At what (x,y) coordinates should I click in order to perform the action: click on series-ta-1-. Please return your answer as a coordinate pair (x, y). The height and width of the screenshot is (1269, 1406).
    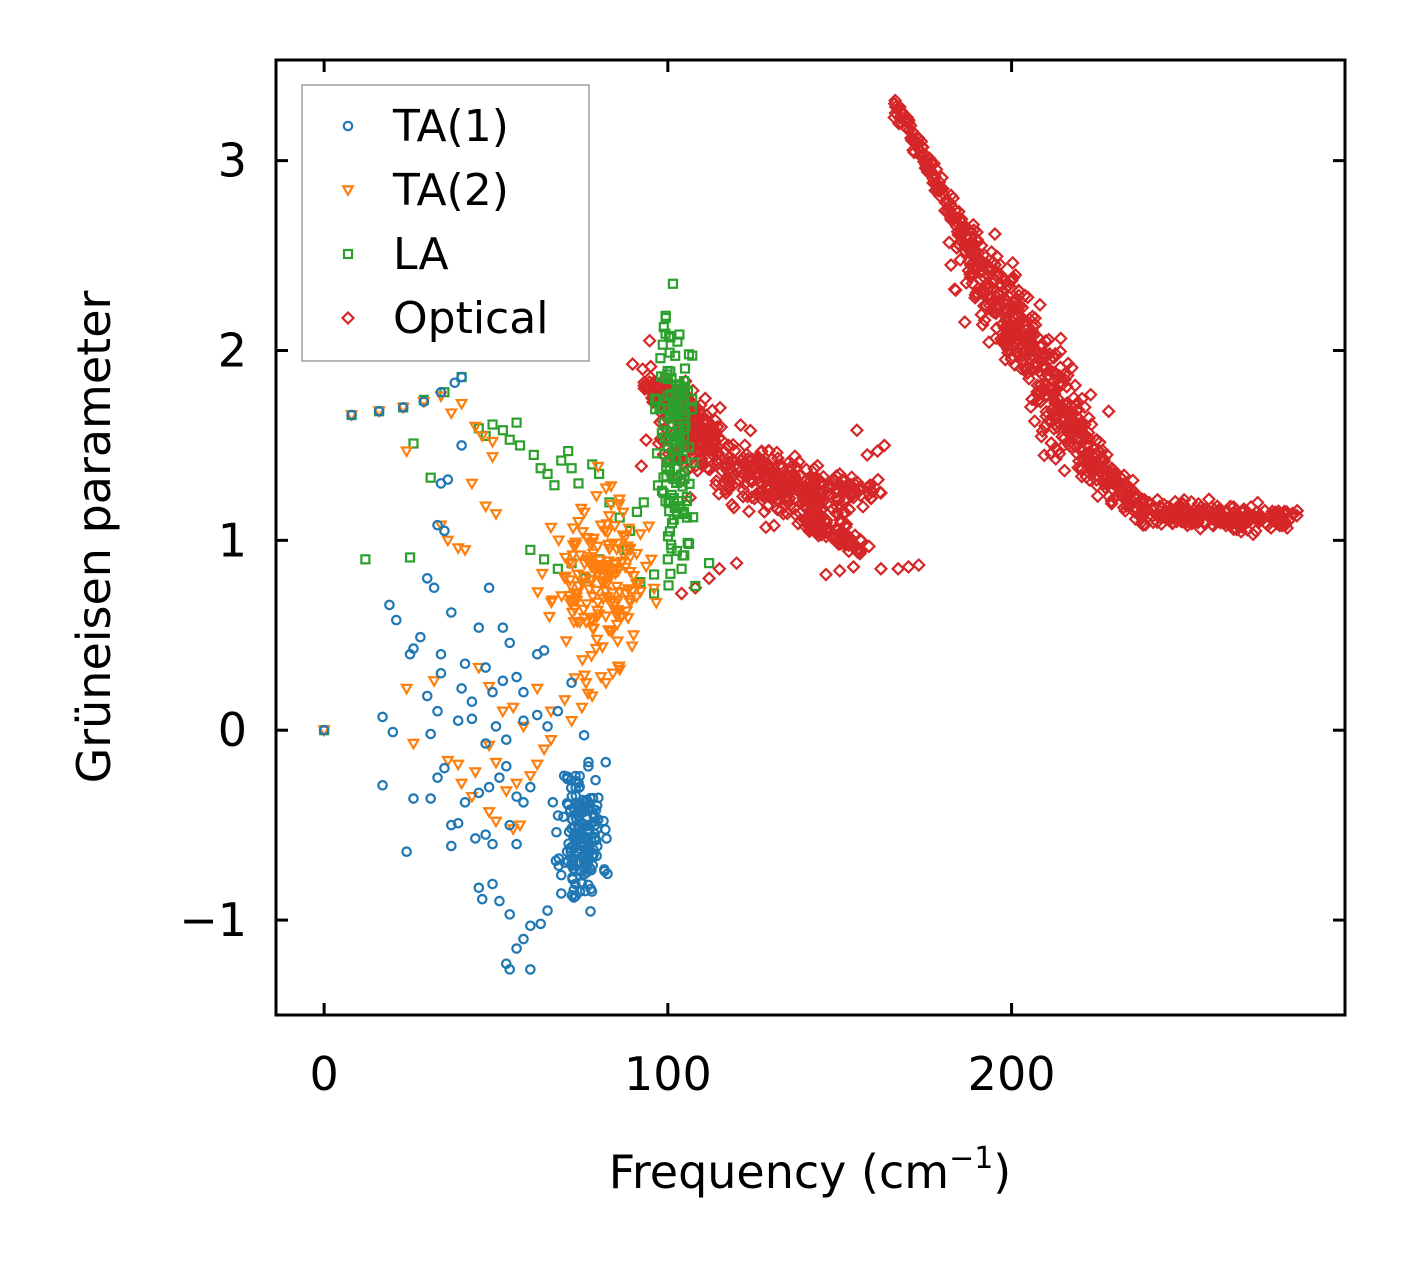
    Looking at the image, I should click on (465, 673).